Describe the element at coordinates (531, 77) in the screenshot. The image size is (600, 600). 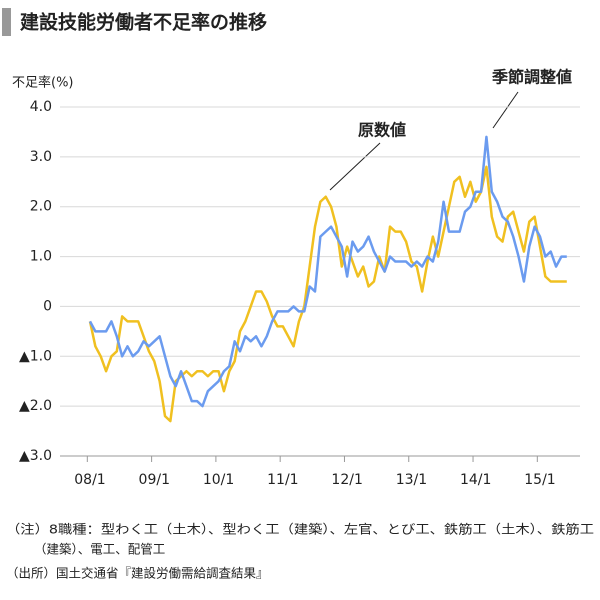
I see `annotation: 季節調整値` at that location.